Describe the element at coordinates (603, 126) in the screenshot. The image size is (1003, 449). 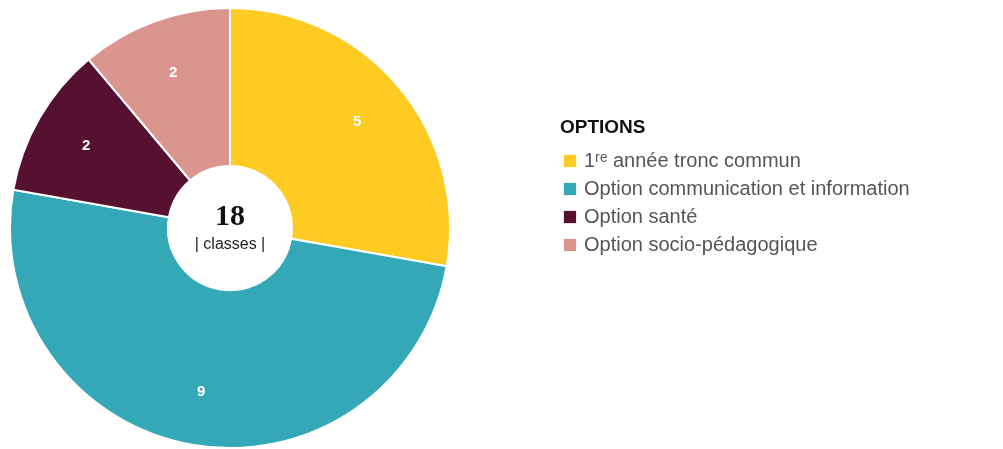
I see `legend-title: OPTIONS` at that location.